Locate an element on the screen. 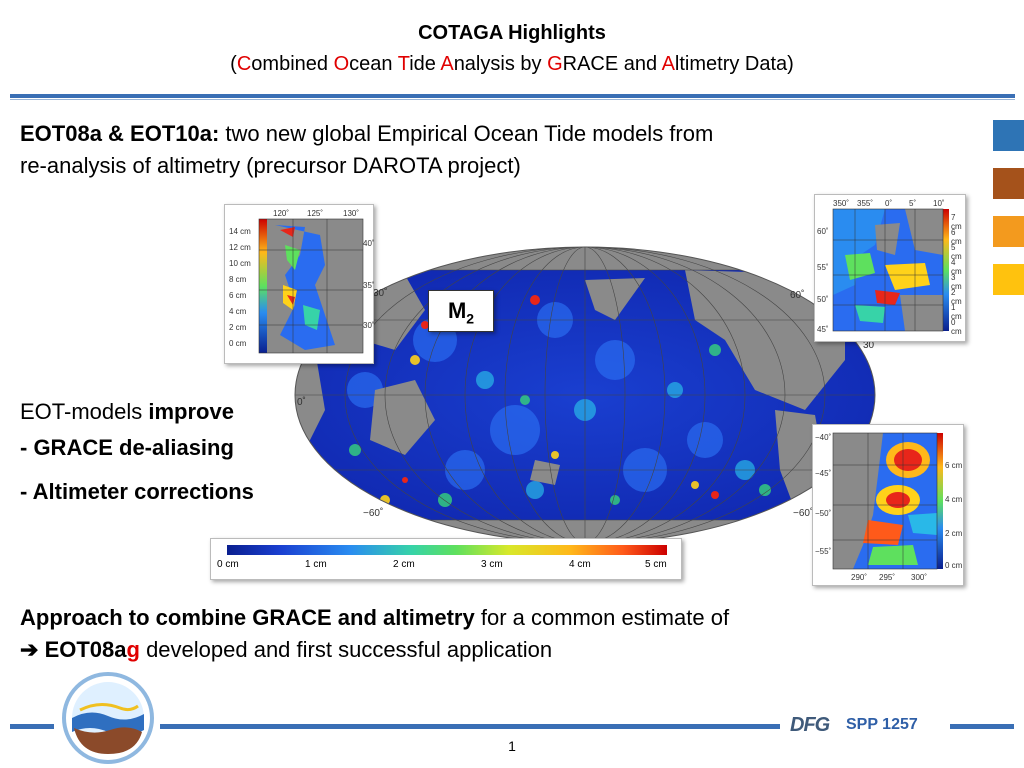 Image resolution: width=1024 pixels, height=768 pixels. accent-square-brown is located at coordinates (1008, 183).